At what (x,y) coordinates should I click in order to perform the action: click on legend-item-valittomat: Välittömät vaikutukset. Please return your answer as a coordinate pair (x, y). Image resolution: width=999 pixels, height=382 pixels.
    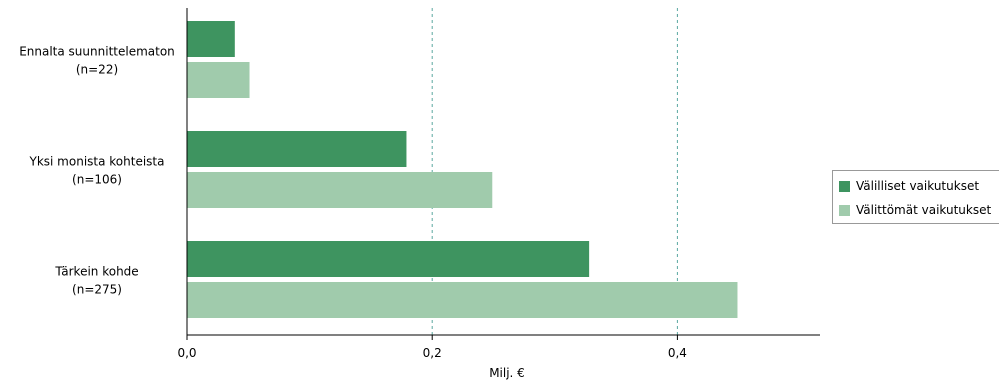
    Looking at the image, I should click on (915, 210).